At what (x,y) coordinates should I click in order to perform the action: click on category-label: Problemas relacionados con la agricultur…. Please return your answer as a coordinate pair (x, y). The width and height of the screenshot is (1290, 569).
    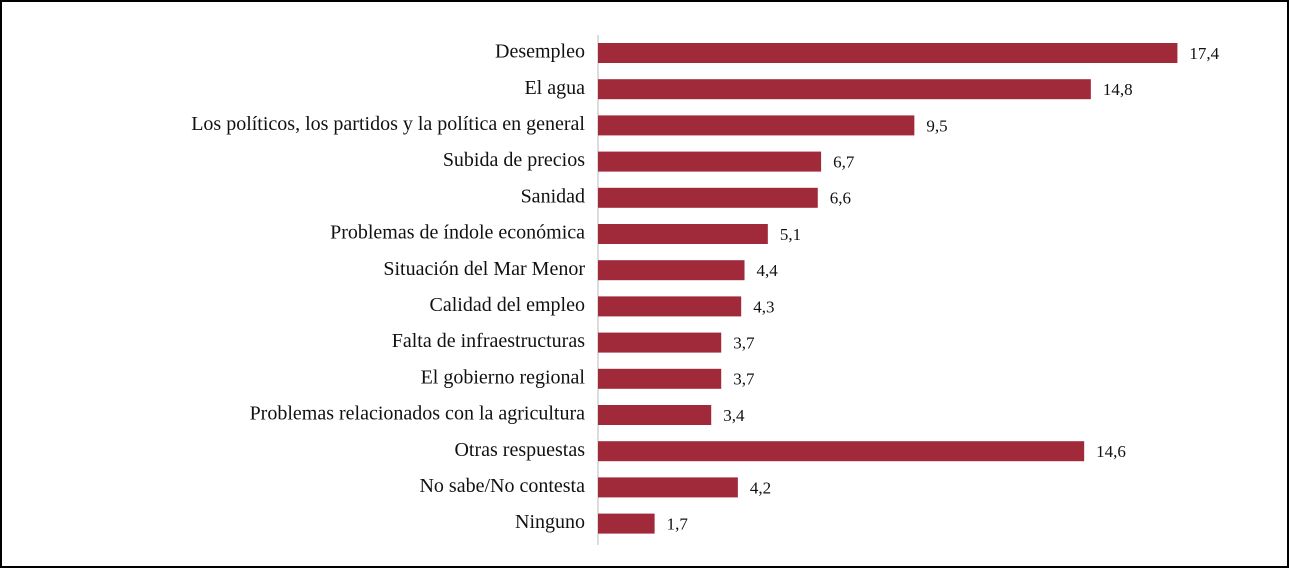
    Looking at the image, I should click on (418, 414).